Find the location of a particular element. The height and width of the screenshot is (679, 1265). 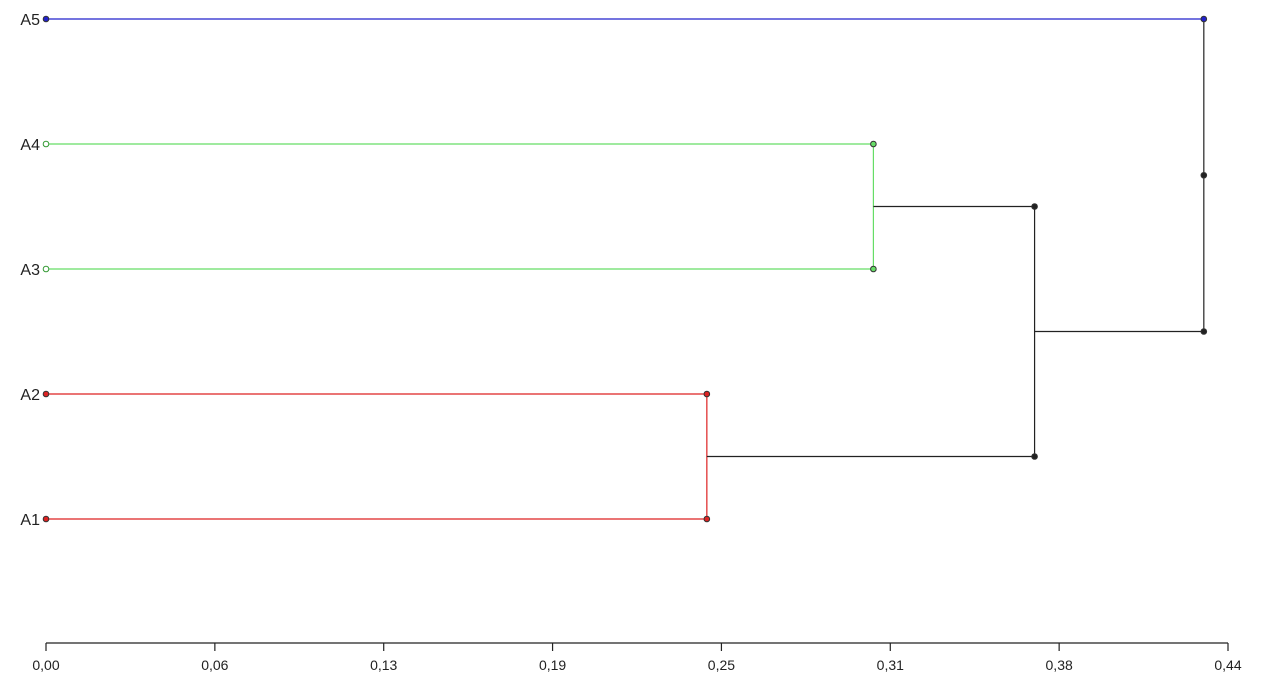

x-axis: 0,00 0,06 0,13 0,19 0,25 0,31 0,38 0,44 is located at coordinates (637, 657).